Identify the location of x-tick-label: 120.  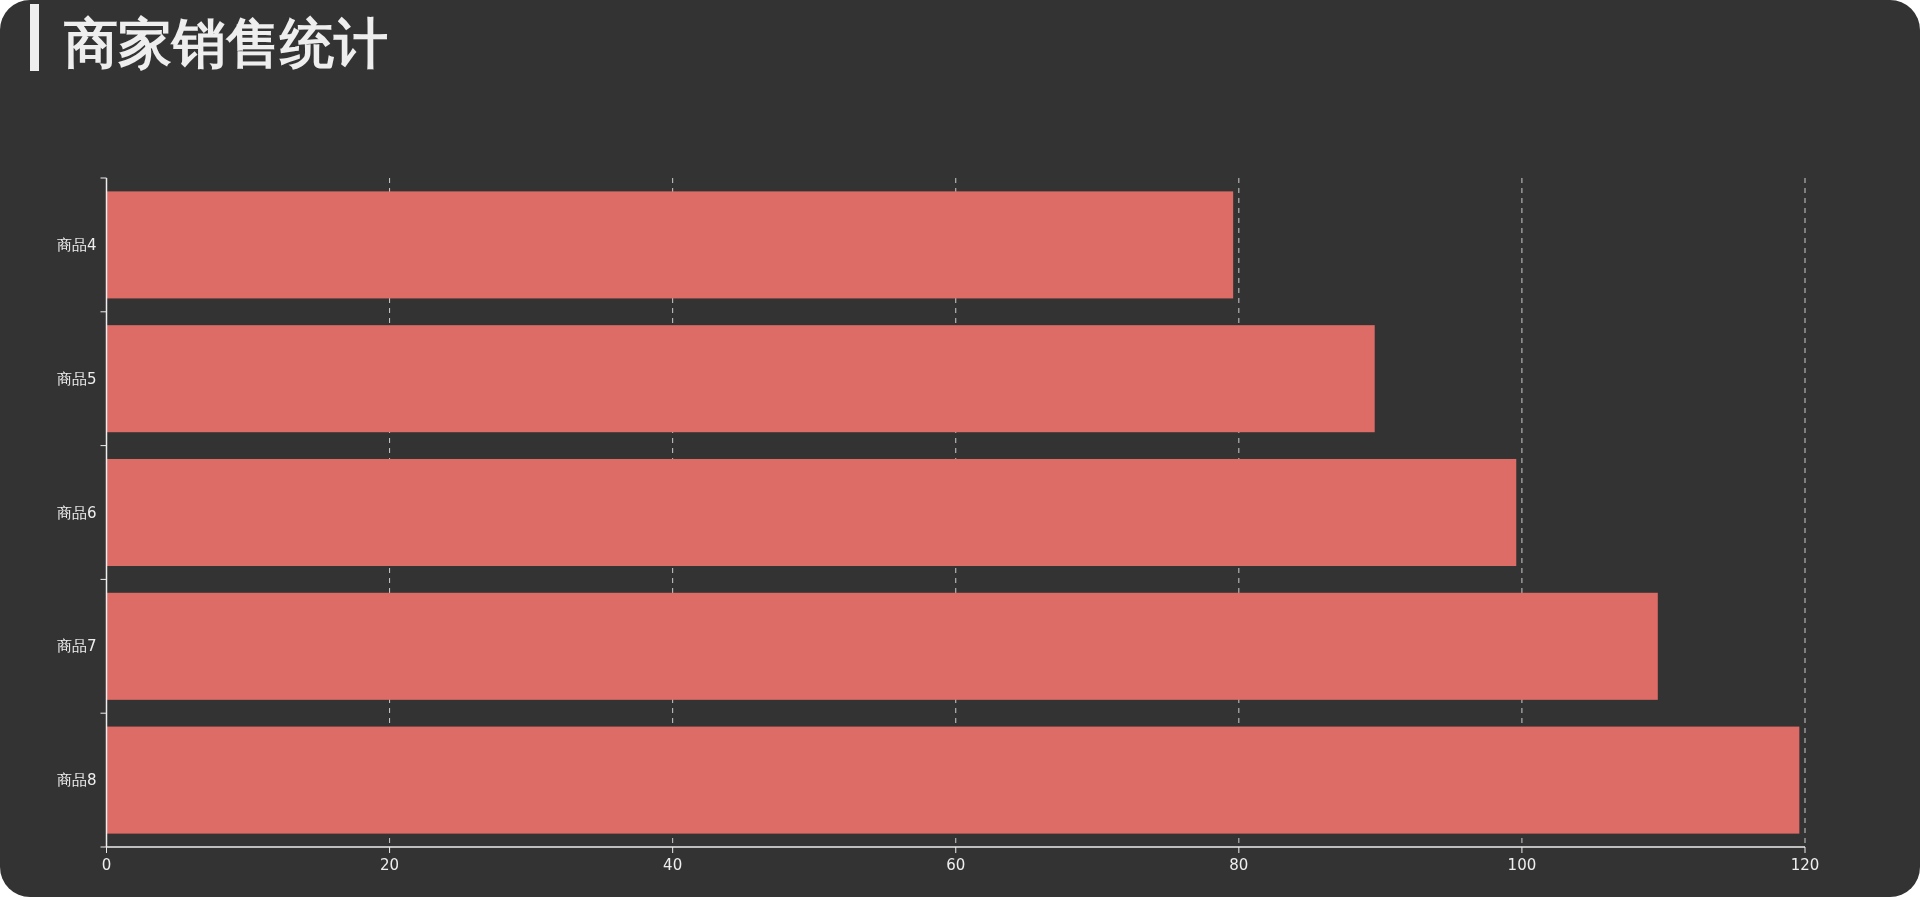
(1805, 865).